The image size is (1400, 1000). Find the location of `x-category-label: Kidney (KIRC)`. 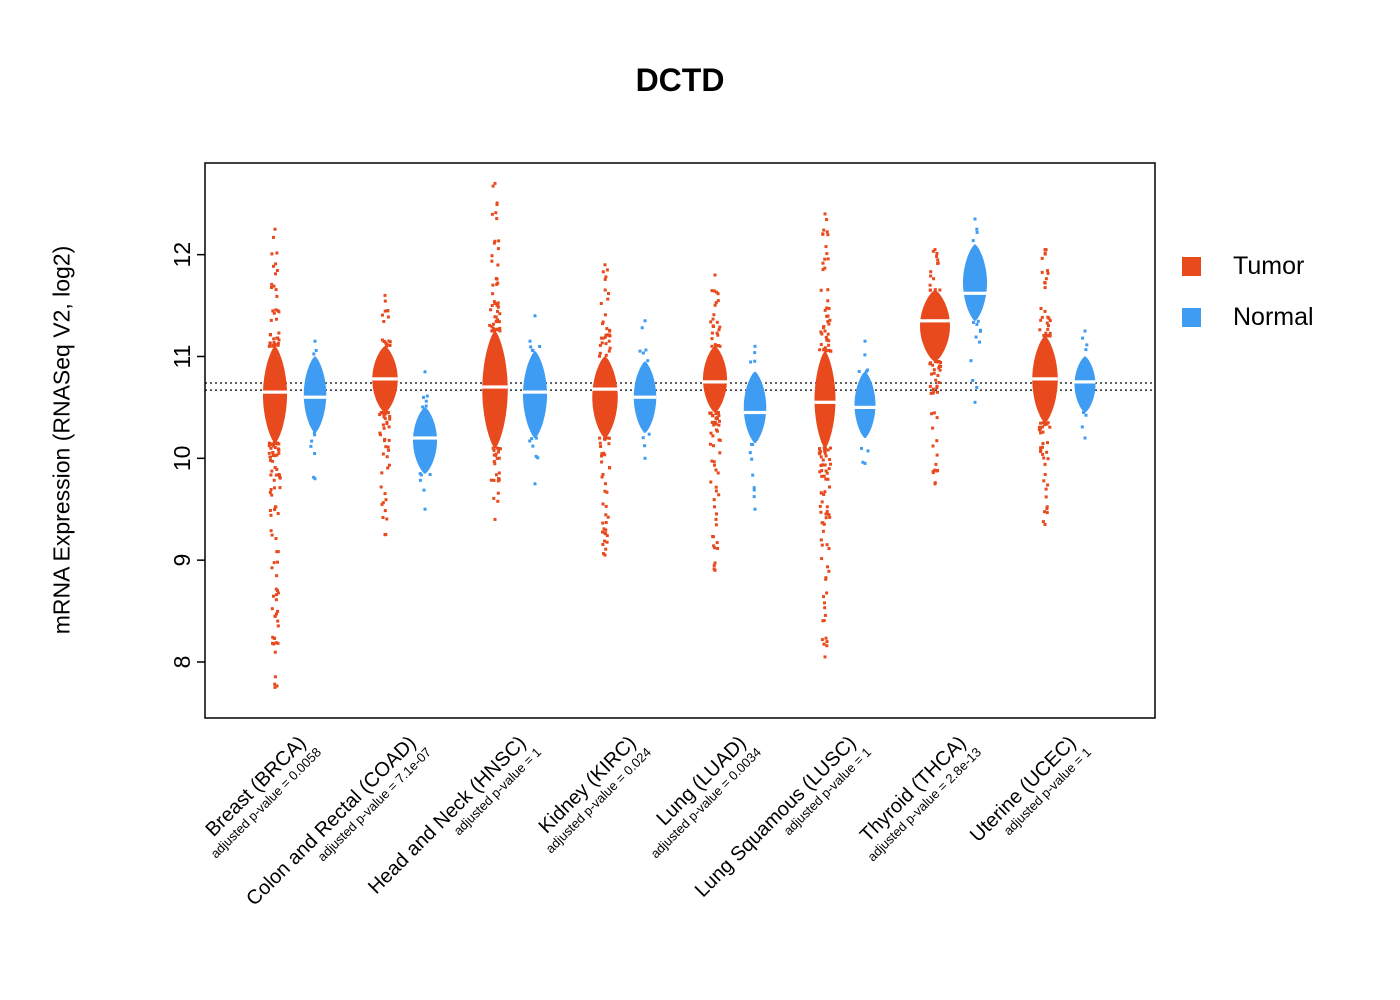

x-category-label: Kidney (KIRC) is located at coordinates (588, 785).